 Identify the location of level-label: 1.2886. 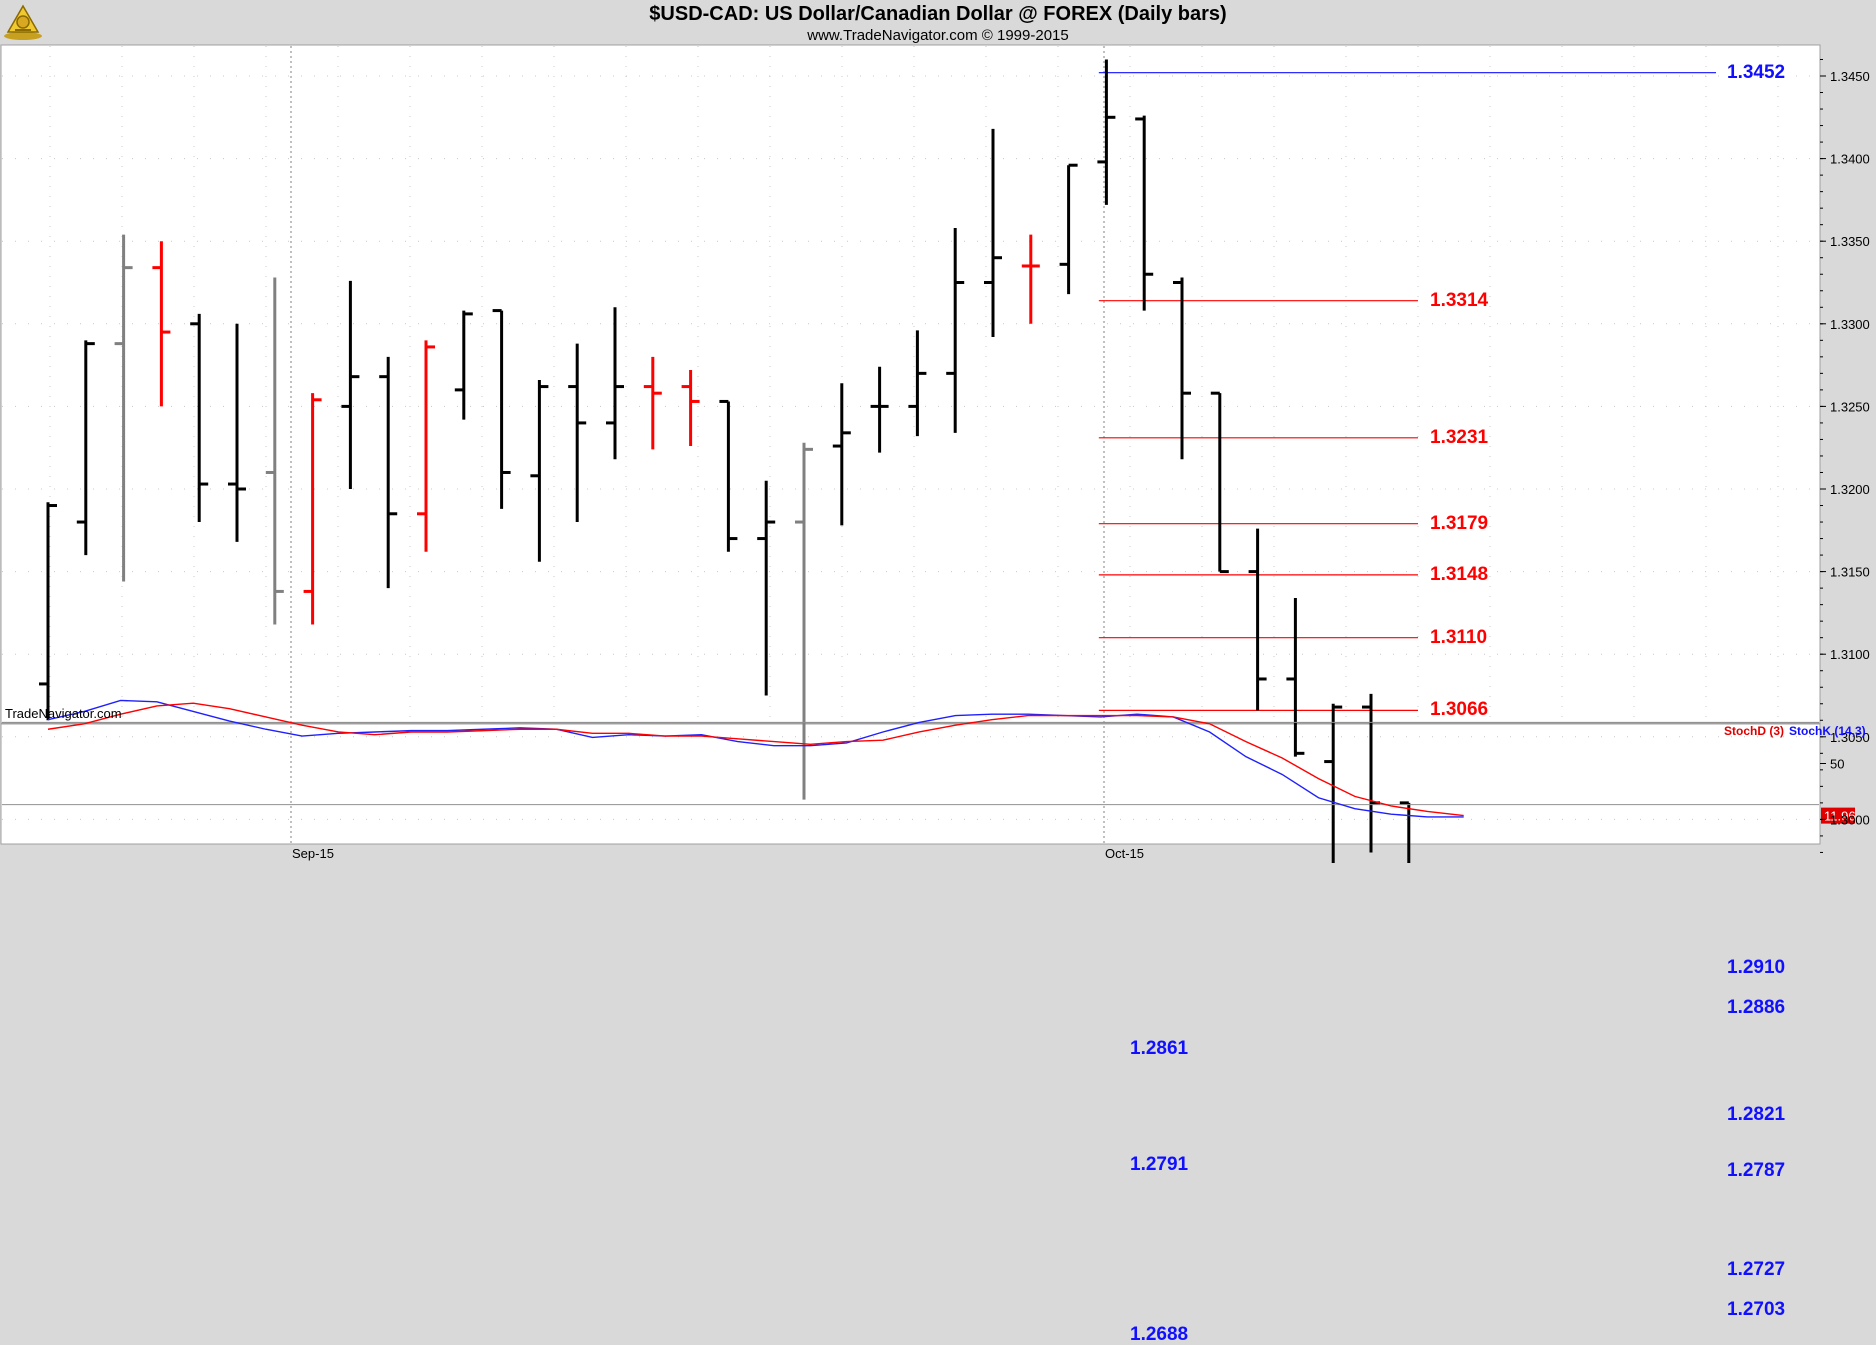
(1756, 1007).